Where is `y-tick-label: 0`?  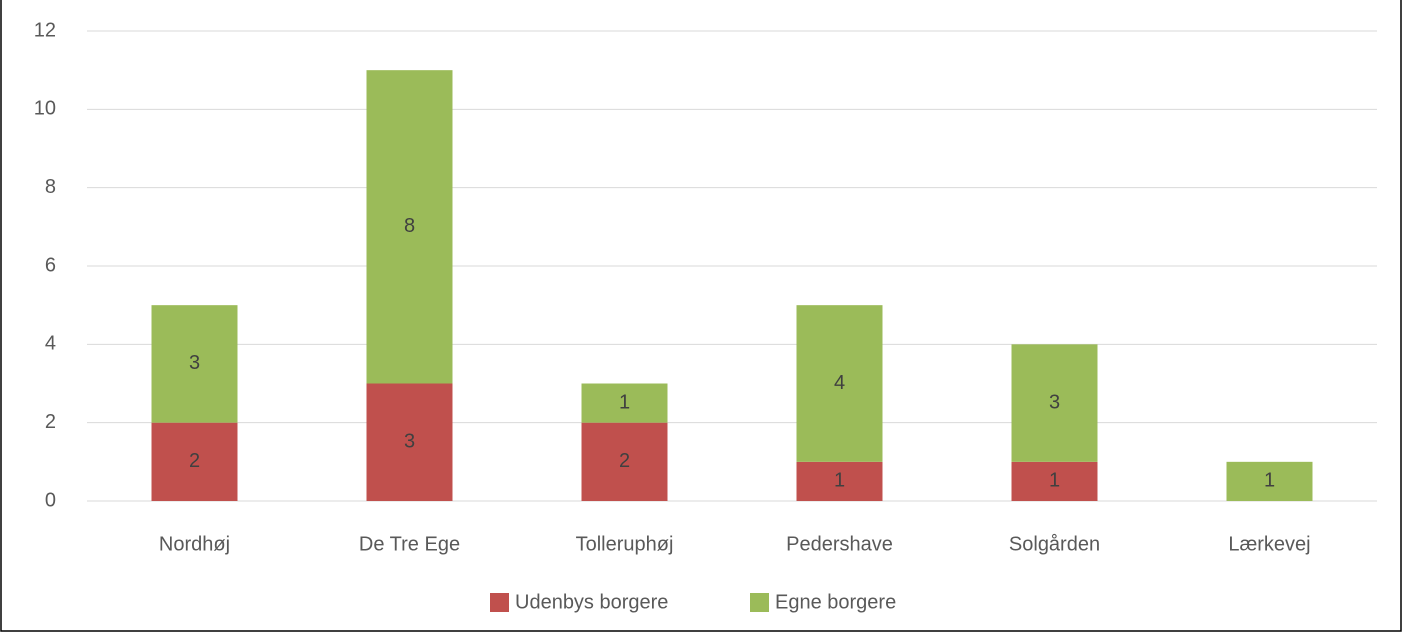
y-tick-label: 0 is located at coordinates (50, 500).